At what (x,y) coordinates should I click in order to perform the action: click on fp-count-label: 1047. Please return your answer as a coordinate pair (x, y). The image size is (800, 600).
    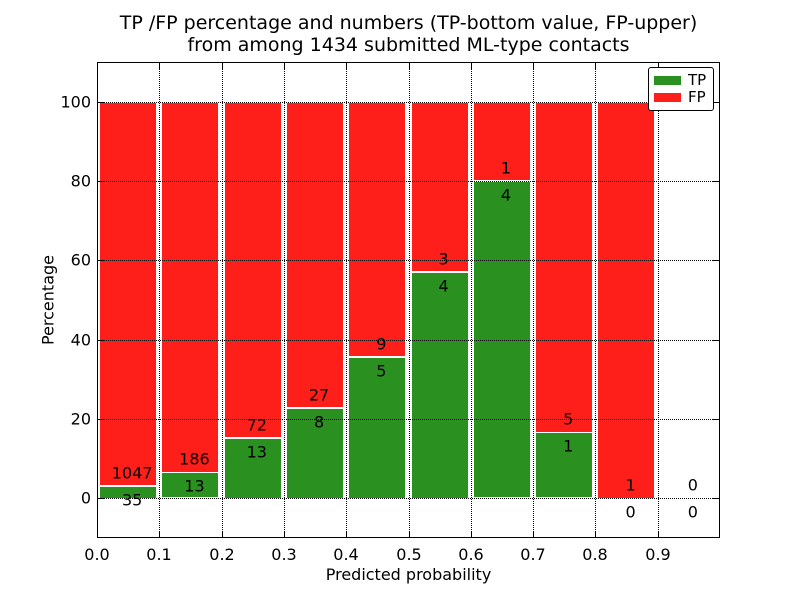
    Looking at the image, I should click on (132, 472).